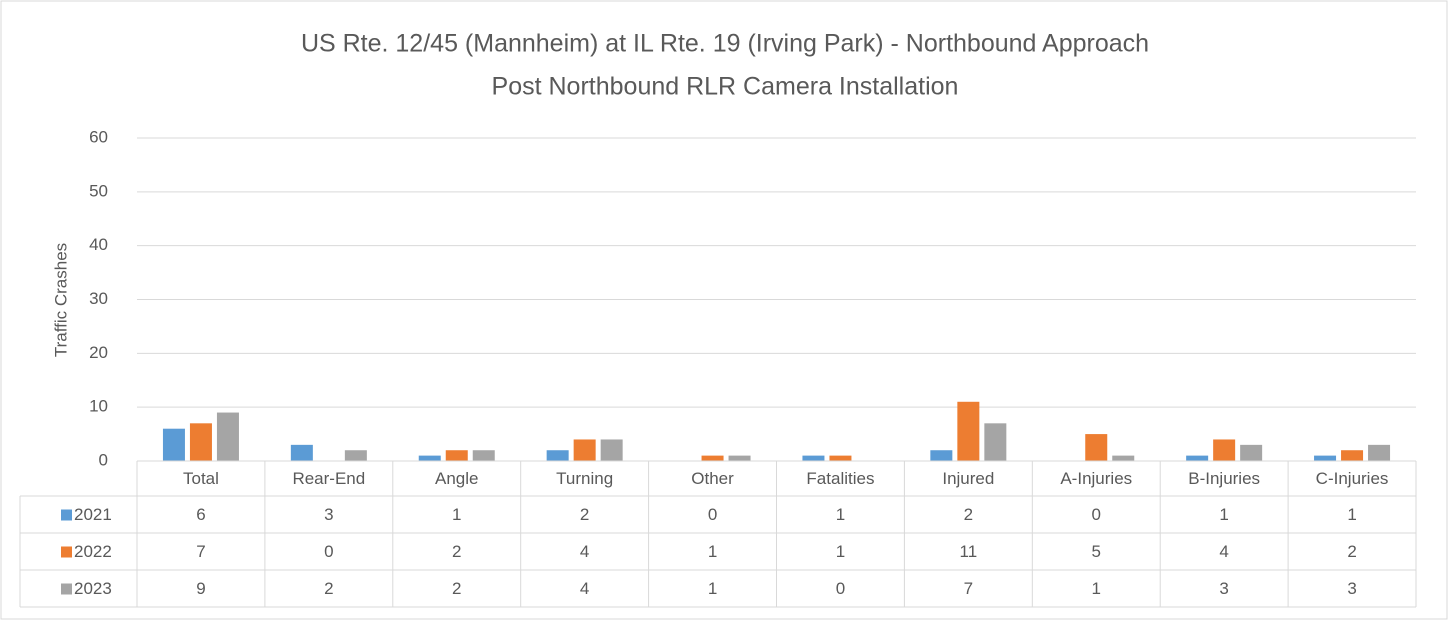  Describe the element at coordinates (98, 190) in the screenshot. I see `y-tick-label: 50` at that location.